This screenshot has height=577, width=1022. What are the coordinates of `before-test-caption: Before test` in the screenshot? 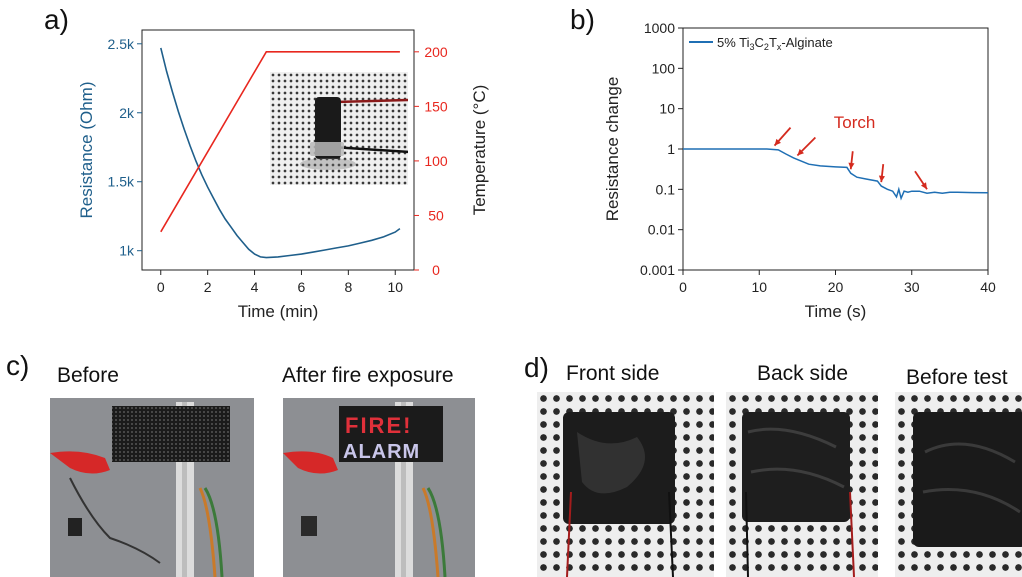 It's located at (957, 377).